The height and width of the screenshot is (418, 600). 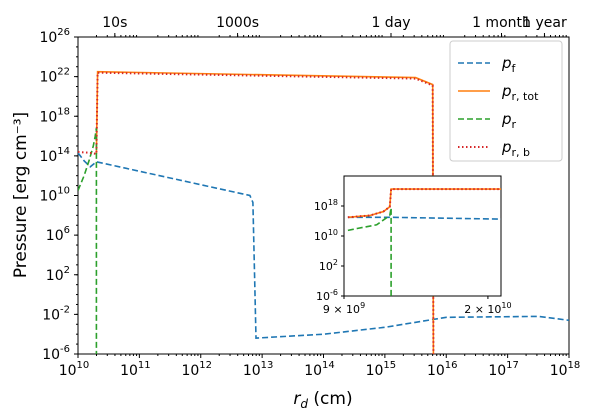 I want to click on legend-label-p-r-b: pr, b, so click(x=515, y=148).